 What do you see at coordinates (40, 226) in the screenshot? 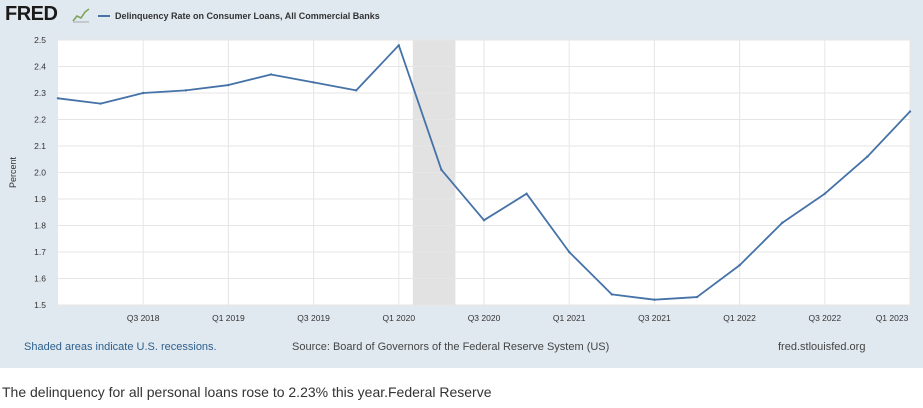
I see `y-tick-label: 1.8` at bounding box center [40, 226].